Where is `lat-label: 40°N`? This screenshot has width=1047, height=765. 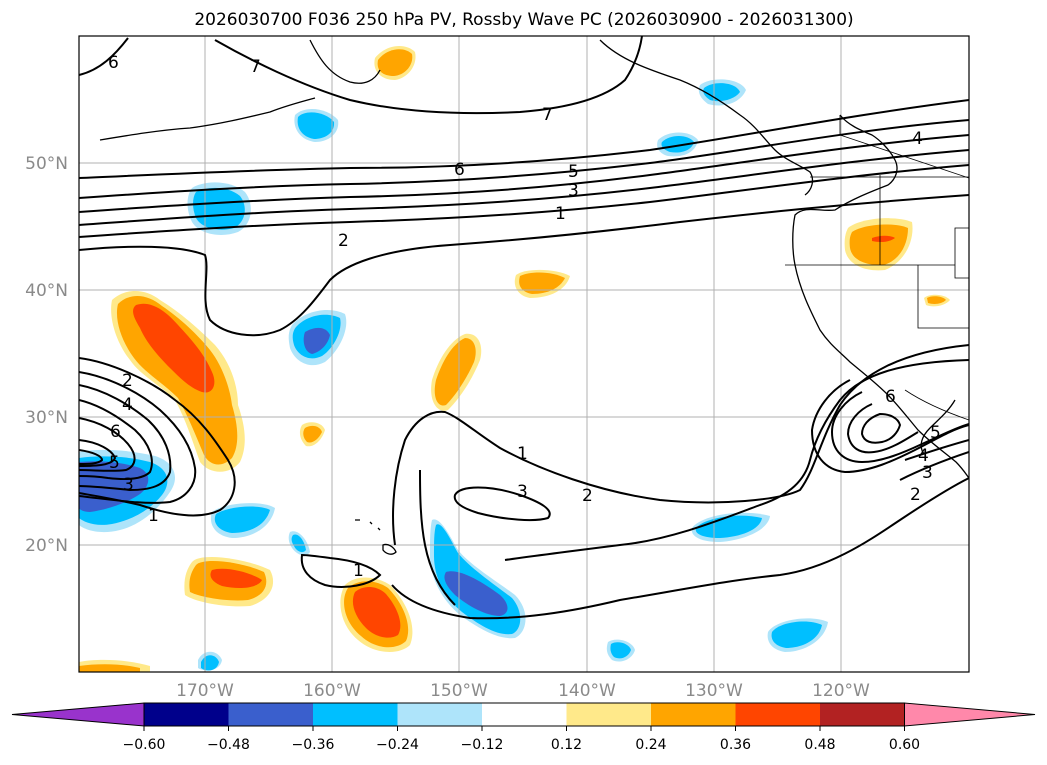
lat-label: 40°N is located at coordinates (46, 291).